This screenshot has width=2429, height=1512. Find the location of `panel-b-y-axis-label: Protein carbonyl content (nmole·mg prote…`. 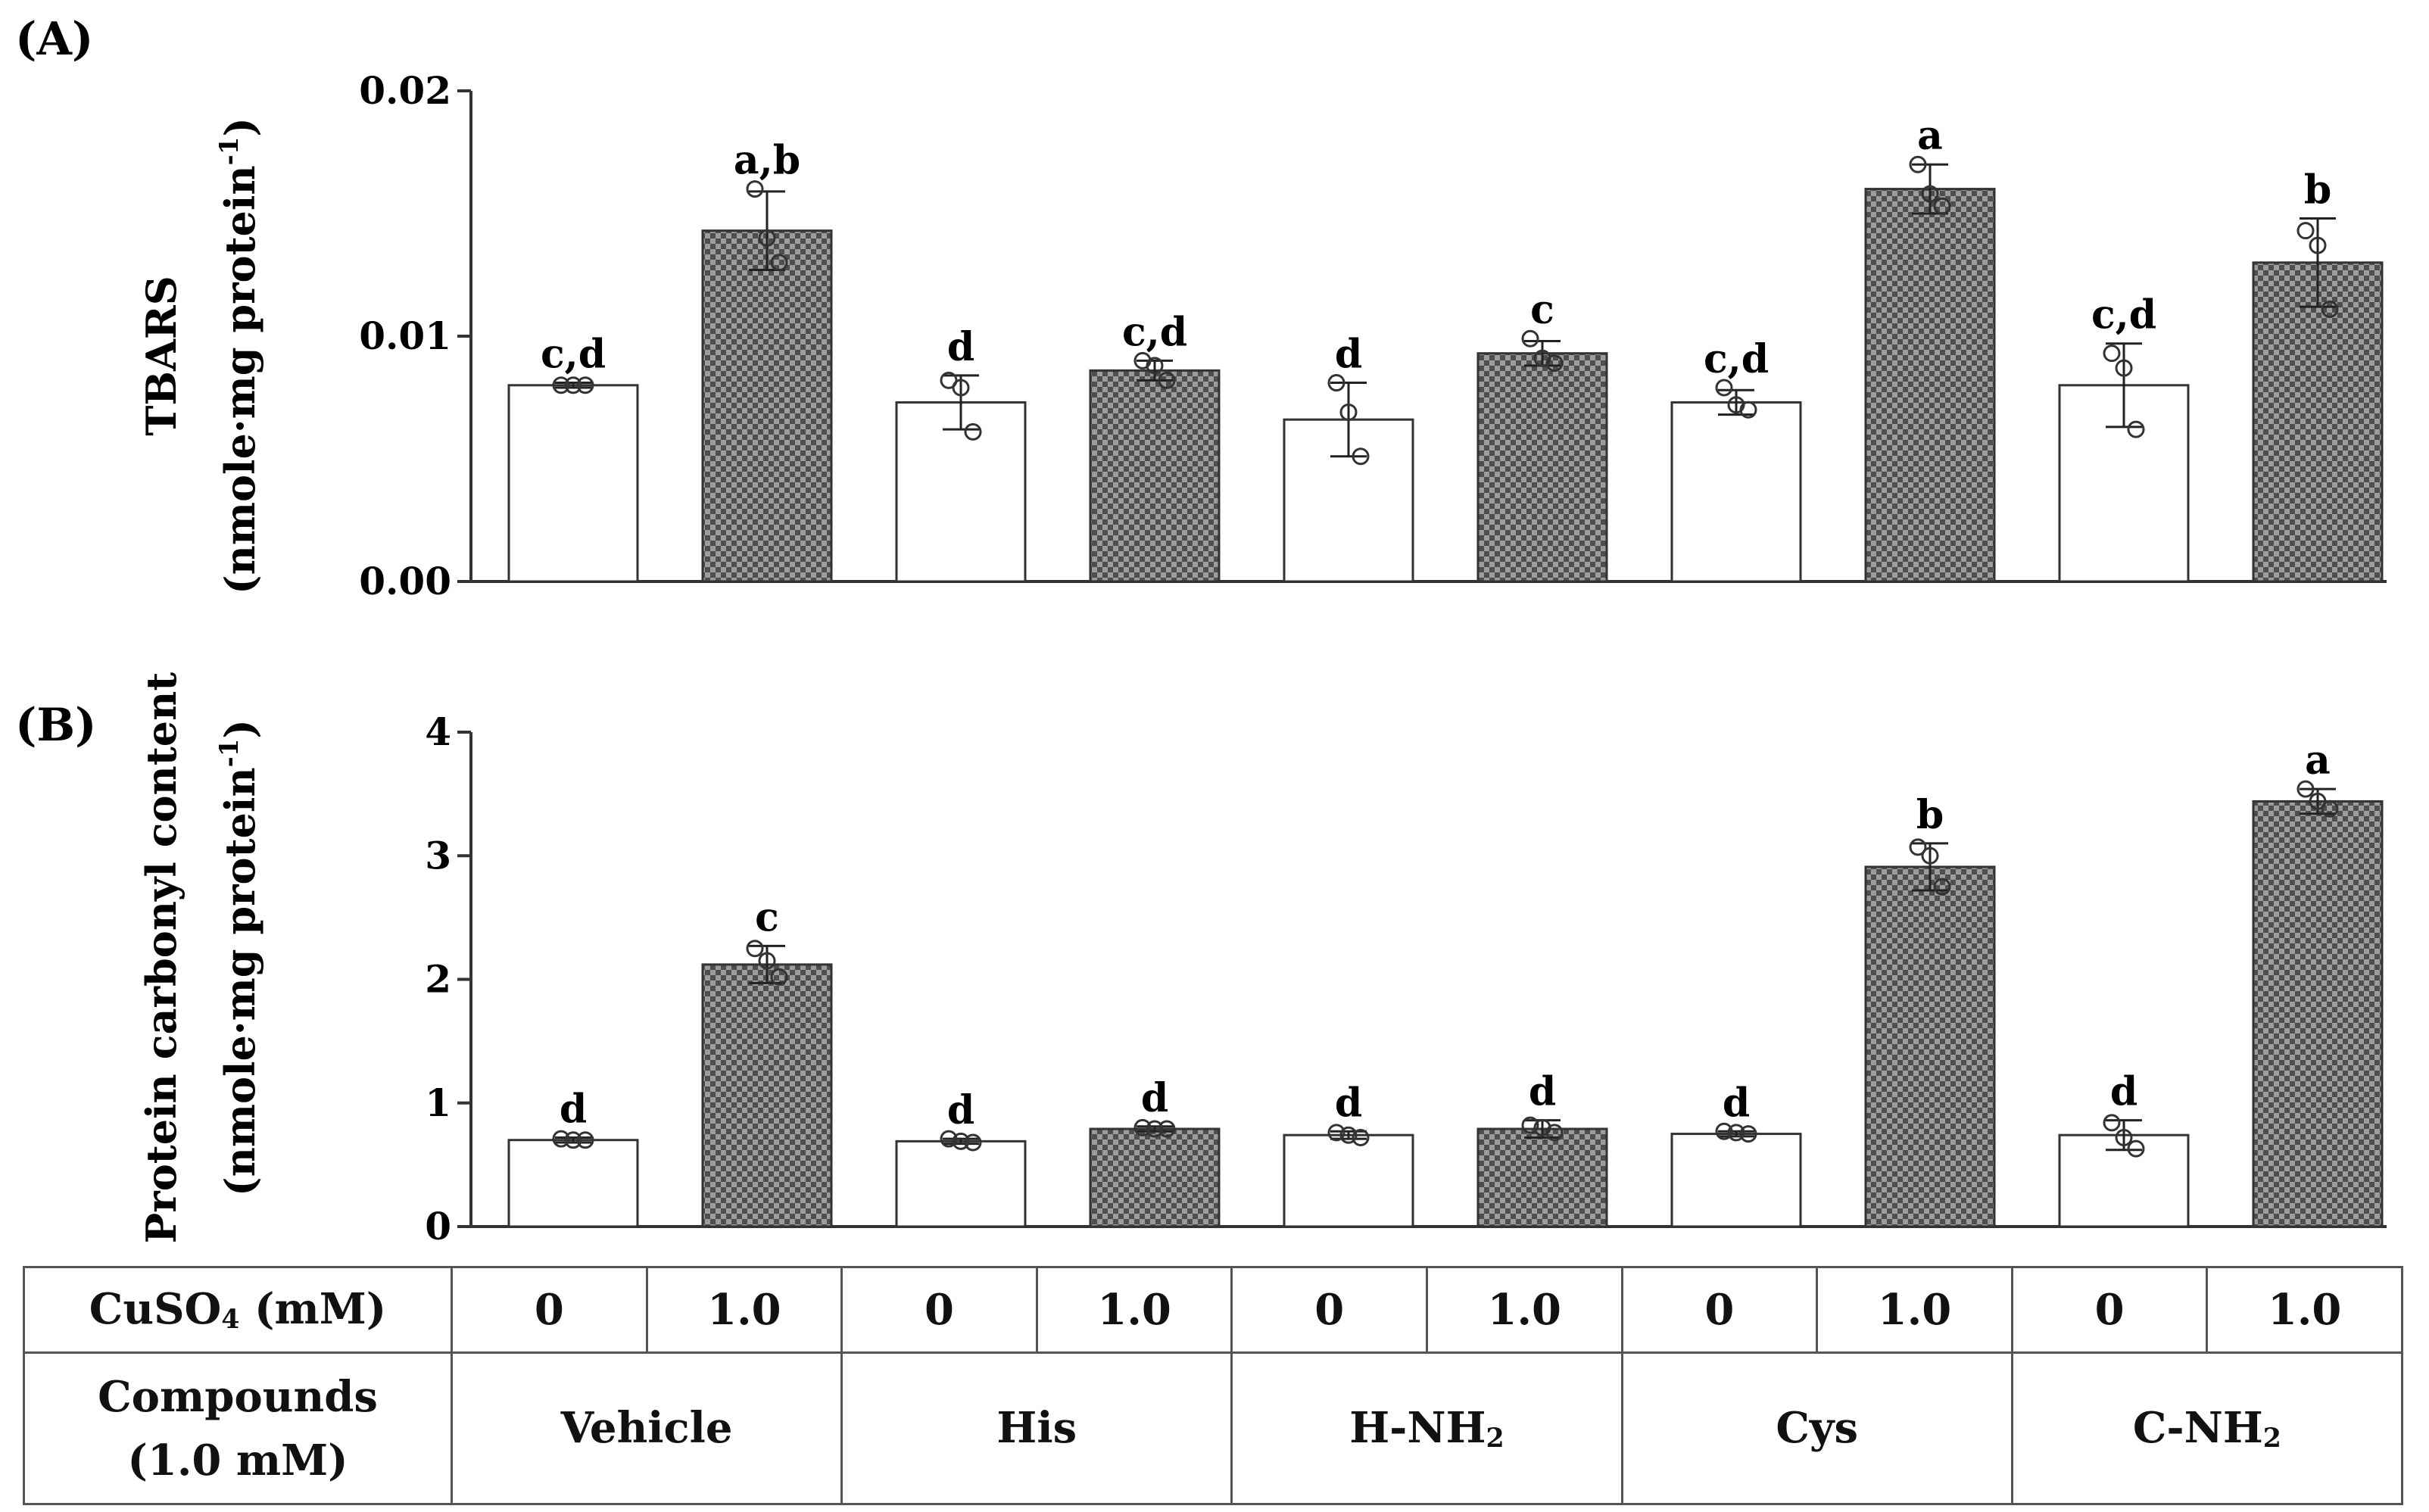

panel-b-y-axis-label: Protein carbonyl content (nmole·mg prote… is located at coordinates (200, 958).